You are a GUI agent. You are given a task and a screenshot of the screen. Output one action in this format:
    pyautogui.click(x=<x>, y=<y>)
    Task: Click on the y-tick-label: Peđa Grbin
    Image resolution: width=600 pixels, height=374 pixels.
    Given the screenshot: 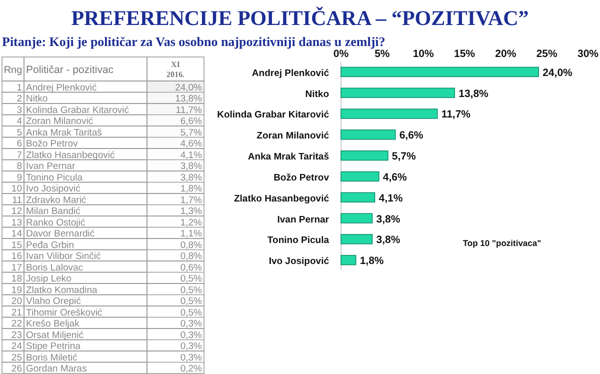 What is the action you would take?
    pyautogui.click(x=50, y=245)
    